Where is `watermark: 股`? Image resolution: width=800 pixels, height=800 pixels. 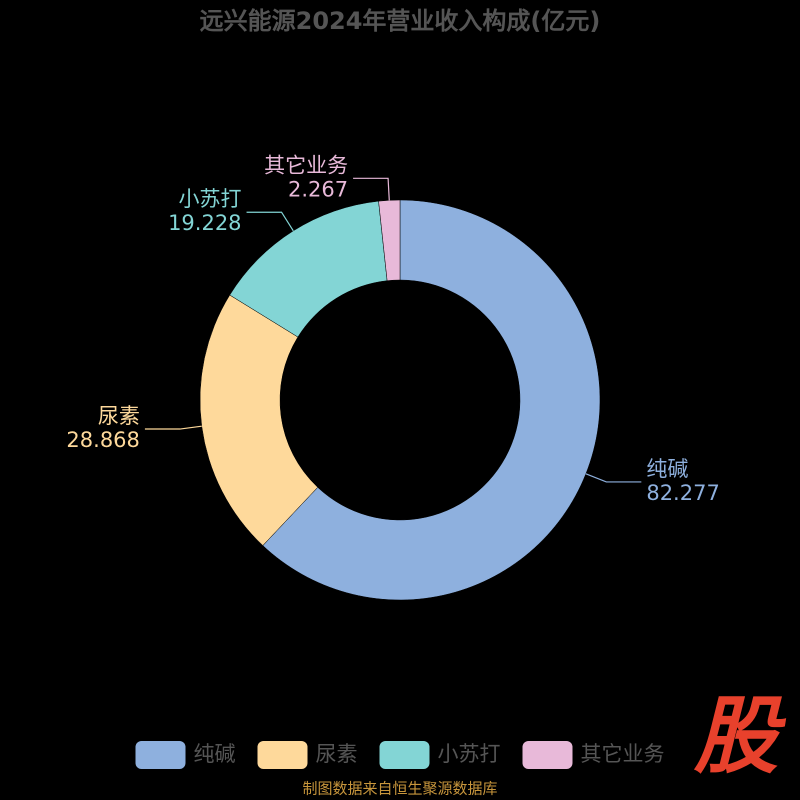
watermark: 股 is located at coordinates (740, 736).